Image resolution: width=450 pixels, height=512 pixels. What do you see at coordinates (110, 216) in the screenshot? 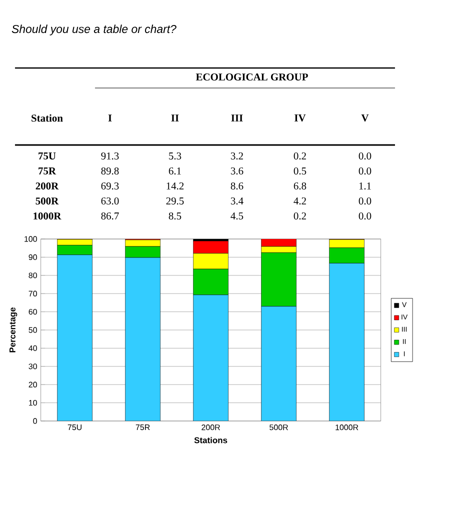
I see `data-label: 86.7` at bounding box center [110, 216].